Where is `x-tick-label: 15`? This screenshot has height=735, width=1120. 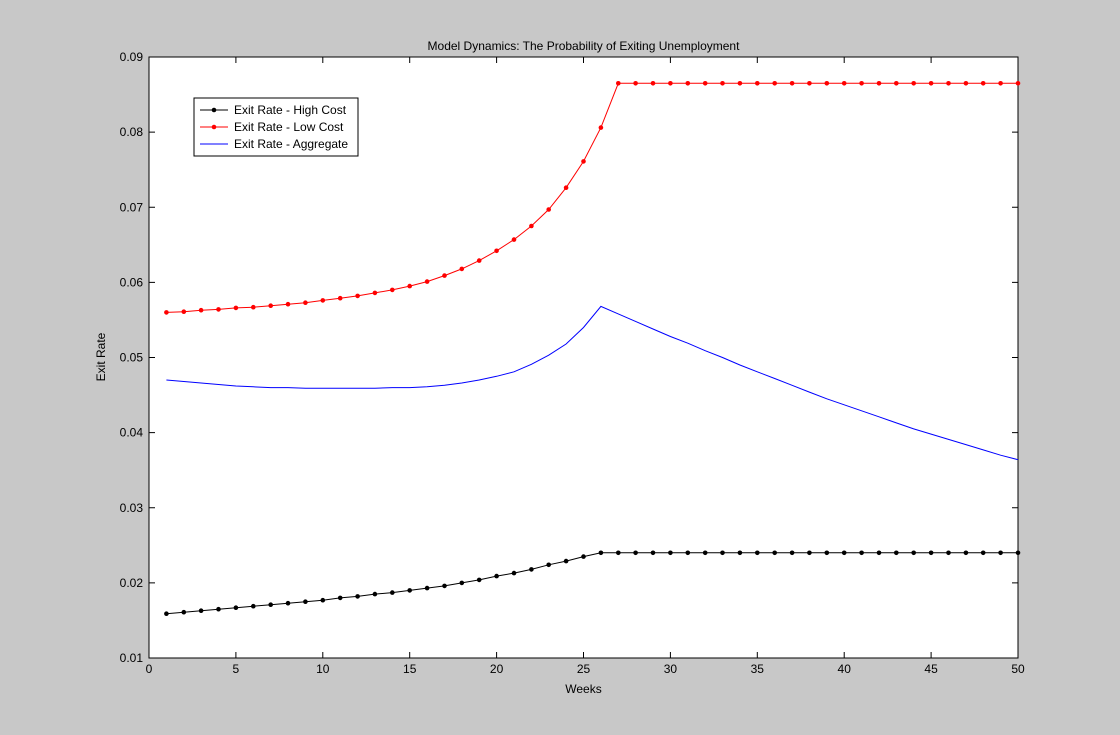 x-tick-label: 15 is located at coordinates (410, 669).